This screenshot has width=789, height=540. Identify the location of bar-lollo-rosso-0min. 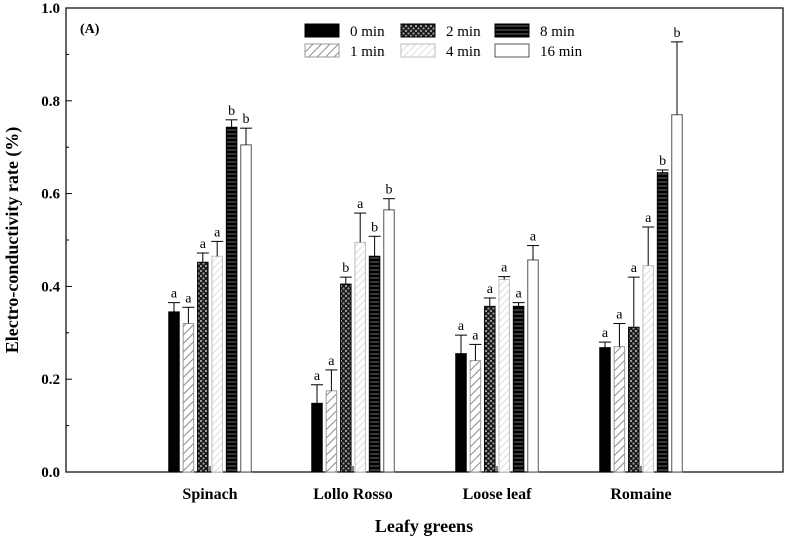
(317, 437).